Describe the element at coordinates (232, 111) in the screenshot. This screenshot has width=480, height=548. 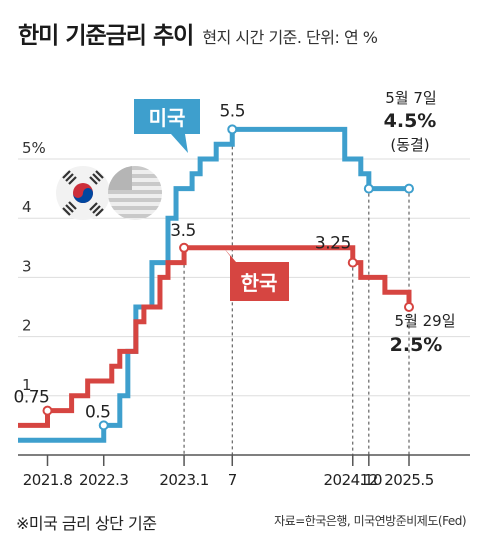
I see `value-label: 5.5` at that location.